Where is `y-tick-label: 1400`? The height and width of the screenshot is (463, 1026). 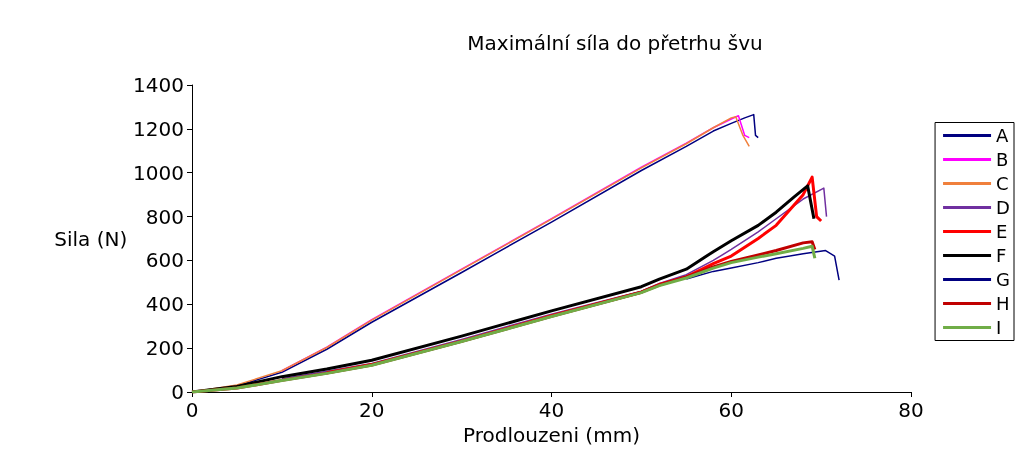 y-tick-label: 1400 is located at coordinates (158, 85).